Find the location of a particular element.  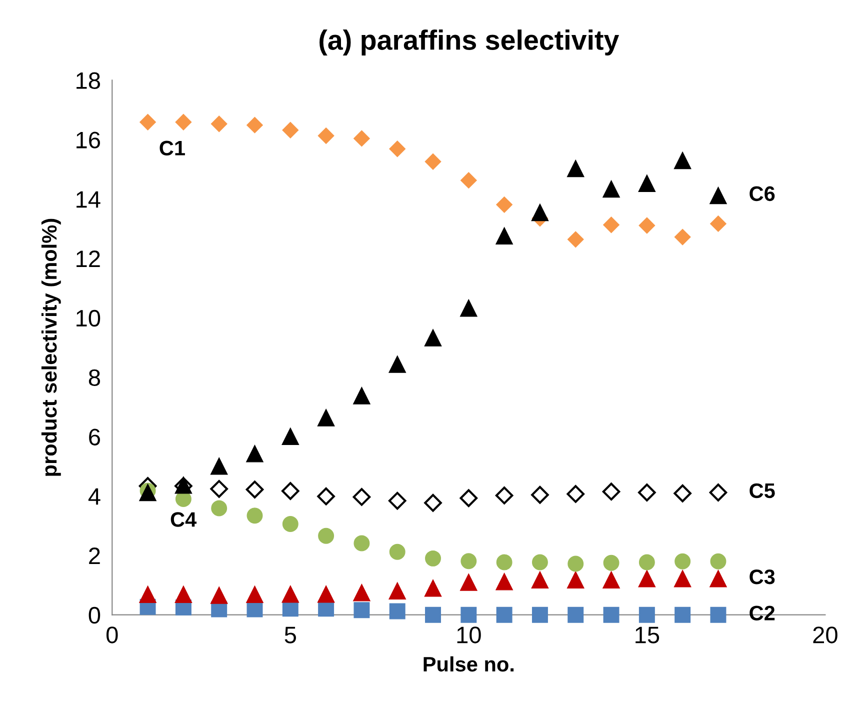

y-tick-label: 16 is located at coordinates (88, 140).